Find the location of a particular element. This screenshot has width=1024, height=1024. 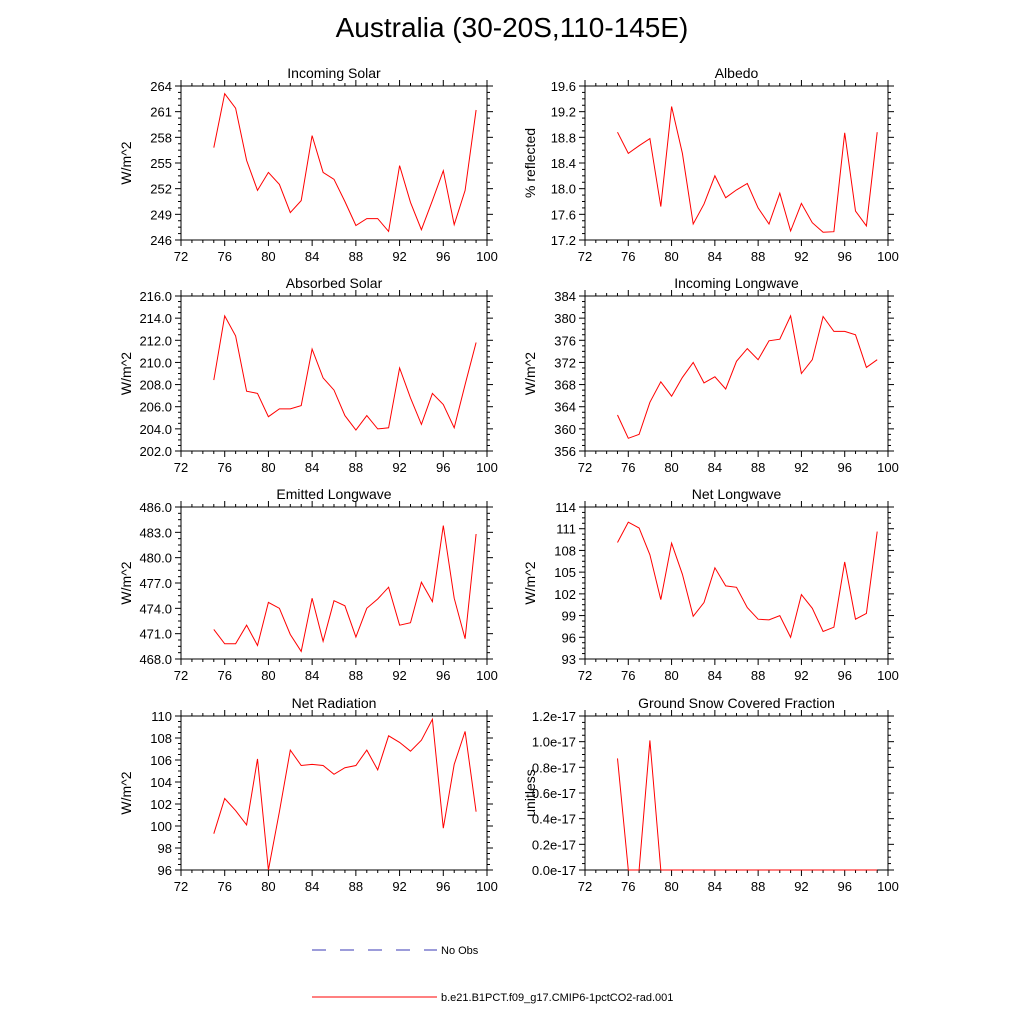

y-tick-label: 208.0 is located at coordinates (155, 385).